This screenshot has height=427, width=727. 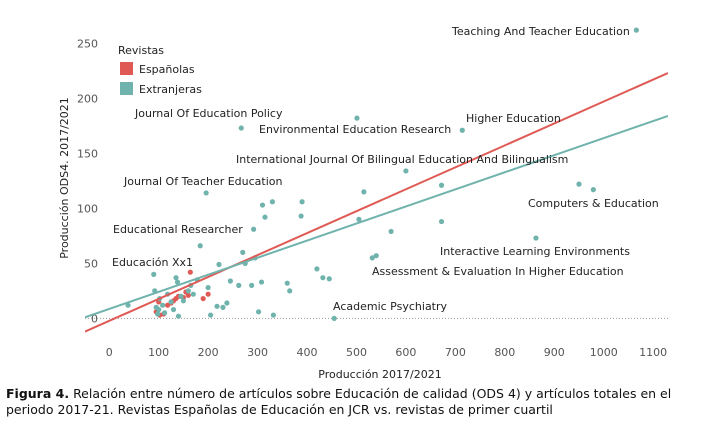 I want to click on annotation: Journal Of Teacher Education, so click(x=203, y=181).